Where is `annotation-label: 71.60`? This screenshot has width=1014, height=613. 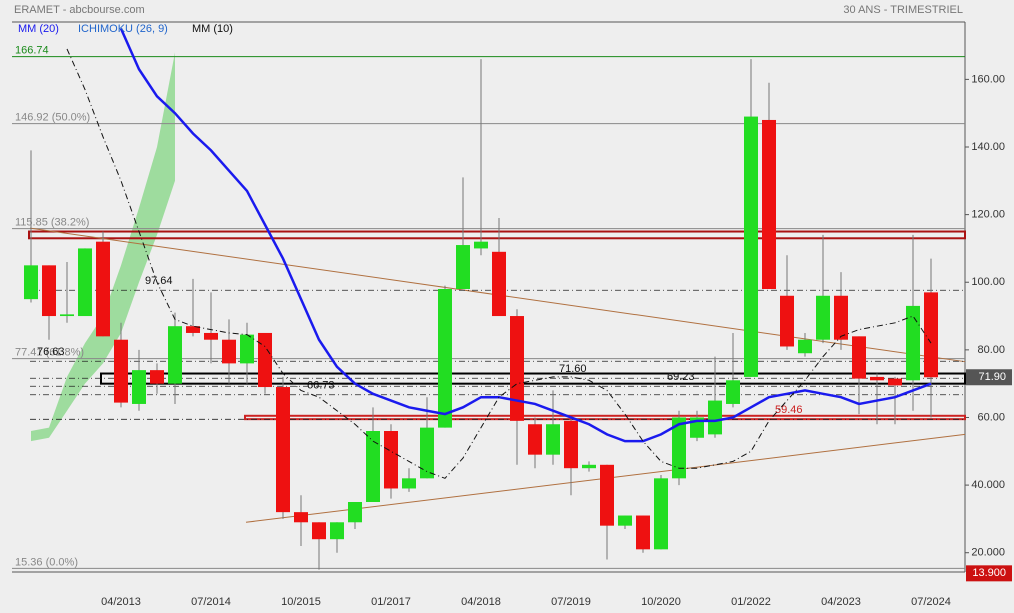 annotation-label: 71.60 is located at coordinates (573, 369).